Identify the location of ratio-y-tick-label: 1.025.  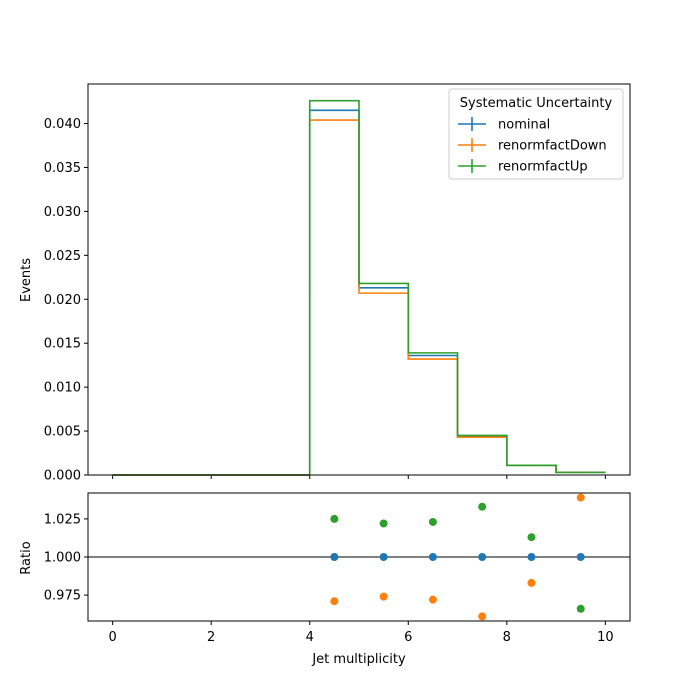
(62, 519).